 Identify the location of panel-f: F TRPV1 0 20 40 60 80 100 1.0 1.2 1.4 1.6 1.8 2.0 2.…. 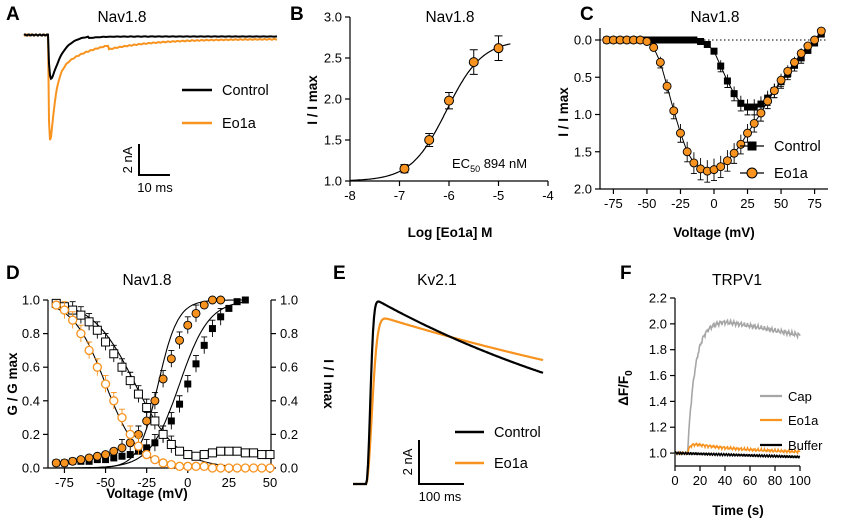
(719, 390).